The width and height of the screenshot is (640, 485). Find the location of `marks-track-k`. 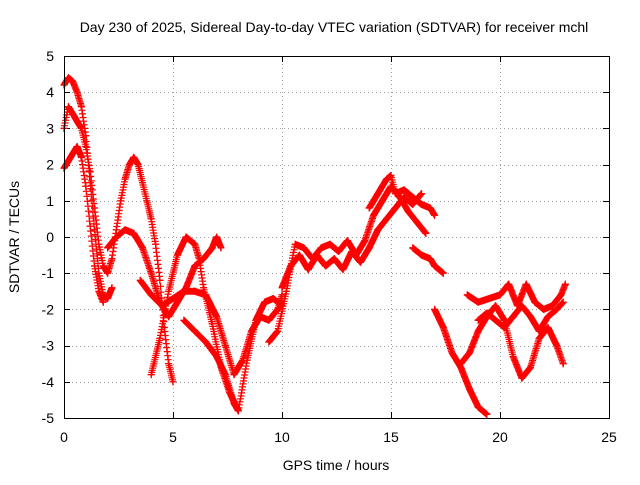

marks-track-k is located at coordinates (428, 260).